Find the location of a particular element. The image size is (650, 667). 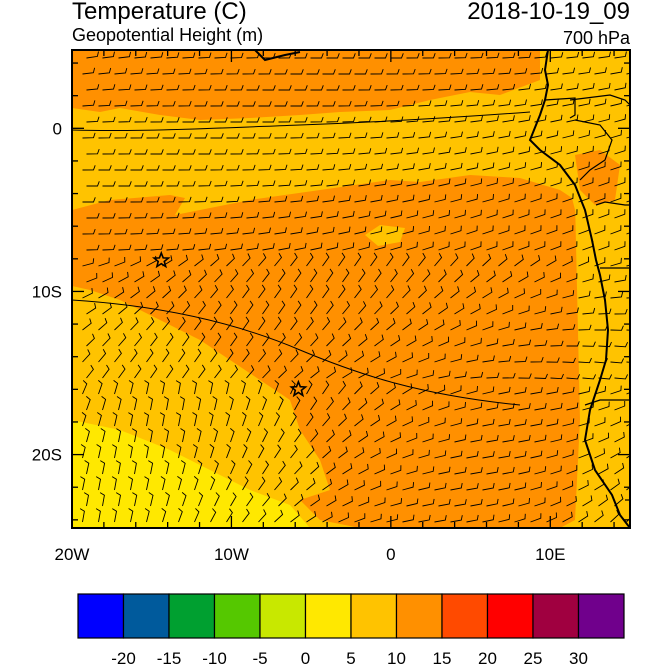

x-tick-label: 20W is located at coordinates (72, 554).